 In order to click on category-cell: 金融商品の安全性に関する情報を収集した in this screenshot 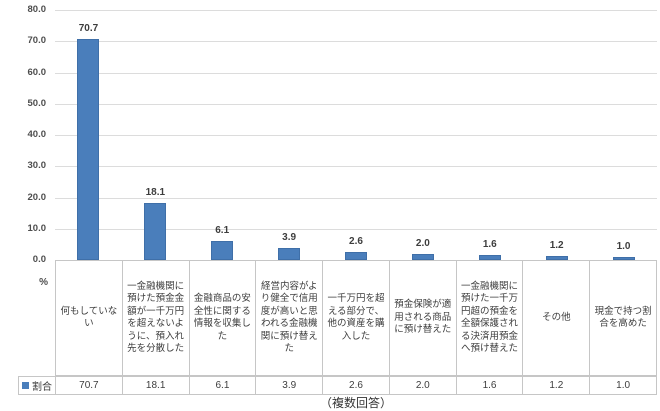, I will do `click(222, 318)`.